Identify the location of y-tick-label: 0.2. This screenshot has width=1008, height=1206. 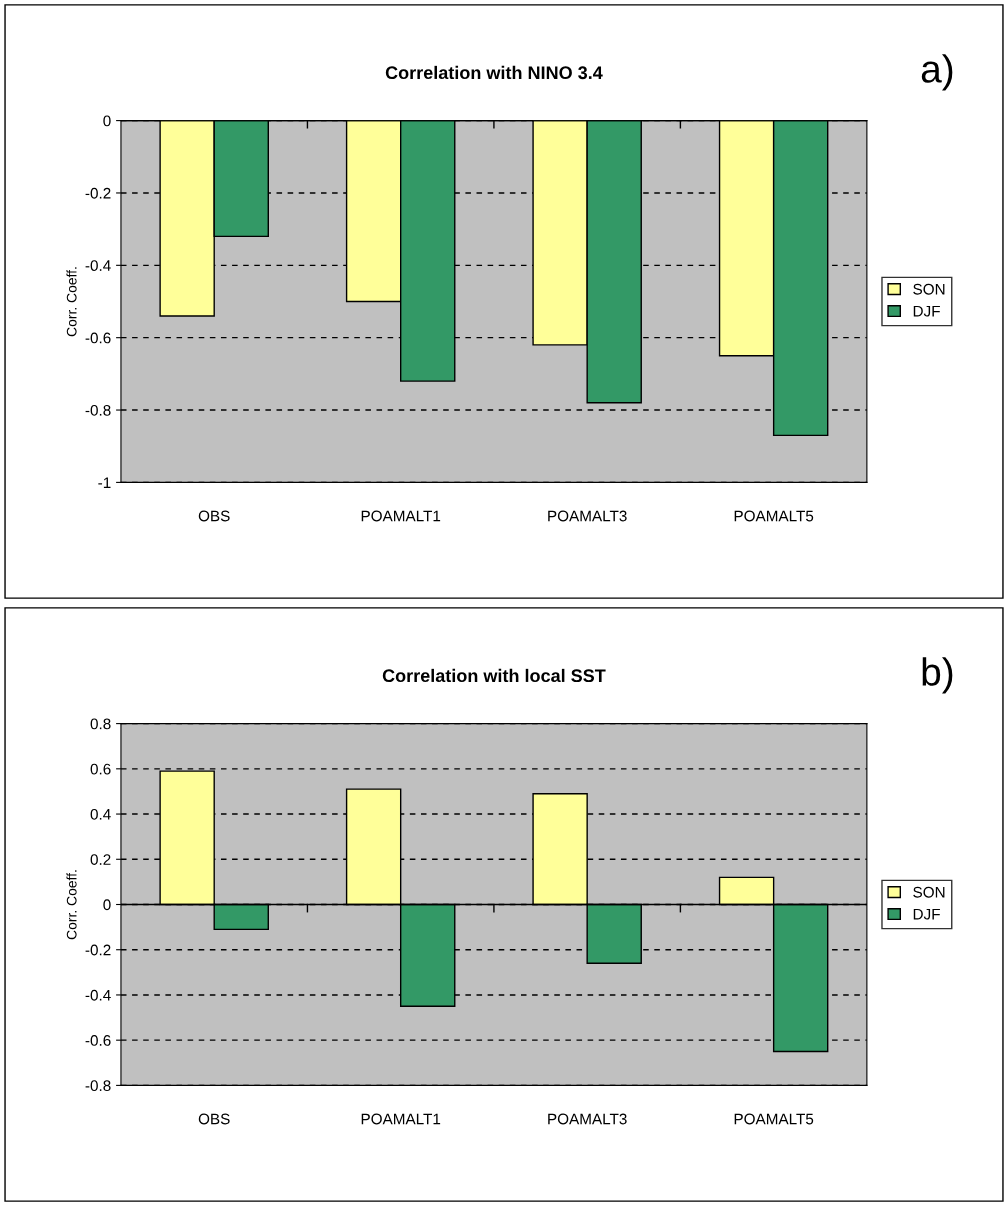
(100, 859).